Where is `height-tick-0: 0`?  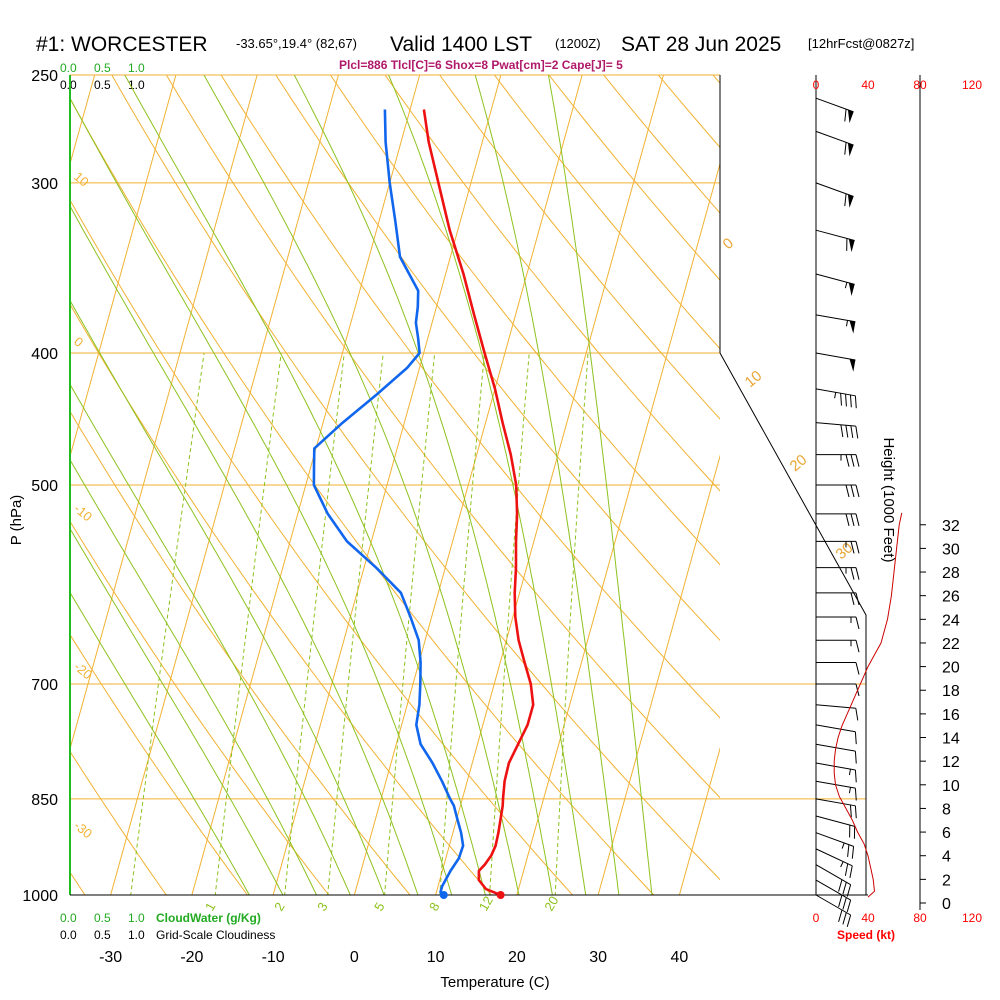 height-tick-0: 0 is located at coordinates (946, 904).